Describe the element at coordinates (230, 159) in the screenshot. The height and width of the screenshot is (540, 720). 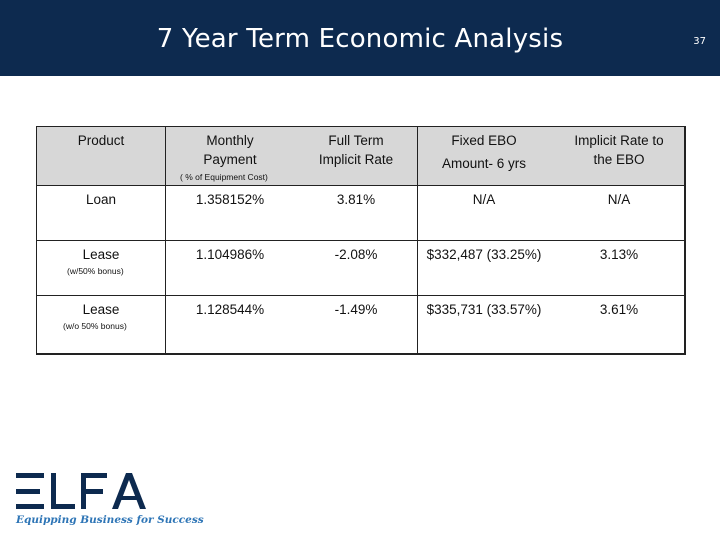
I see `header-monthly-payment-line2: Payment` at that location.